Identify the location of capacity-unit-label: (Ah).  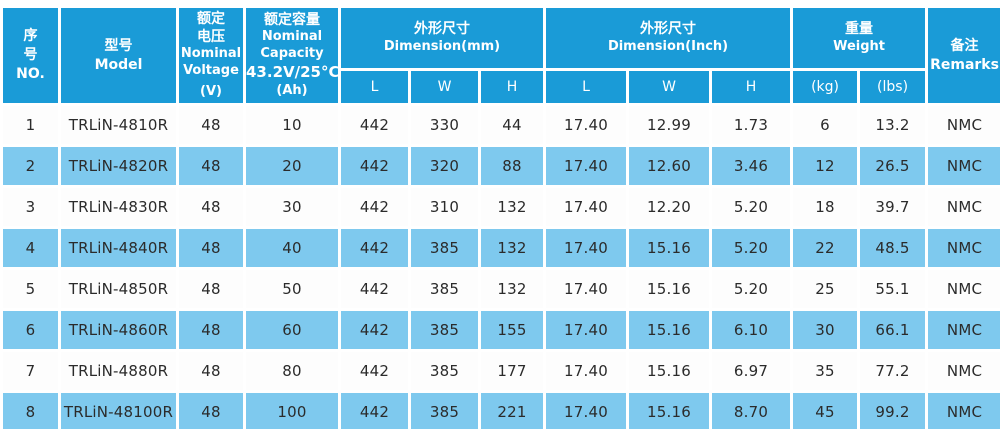
(292, 91).